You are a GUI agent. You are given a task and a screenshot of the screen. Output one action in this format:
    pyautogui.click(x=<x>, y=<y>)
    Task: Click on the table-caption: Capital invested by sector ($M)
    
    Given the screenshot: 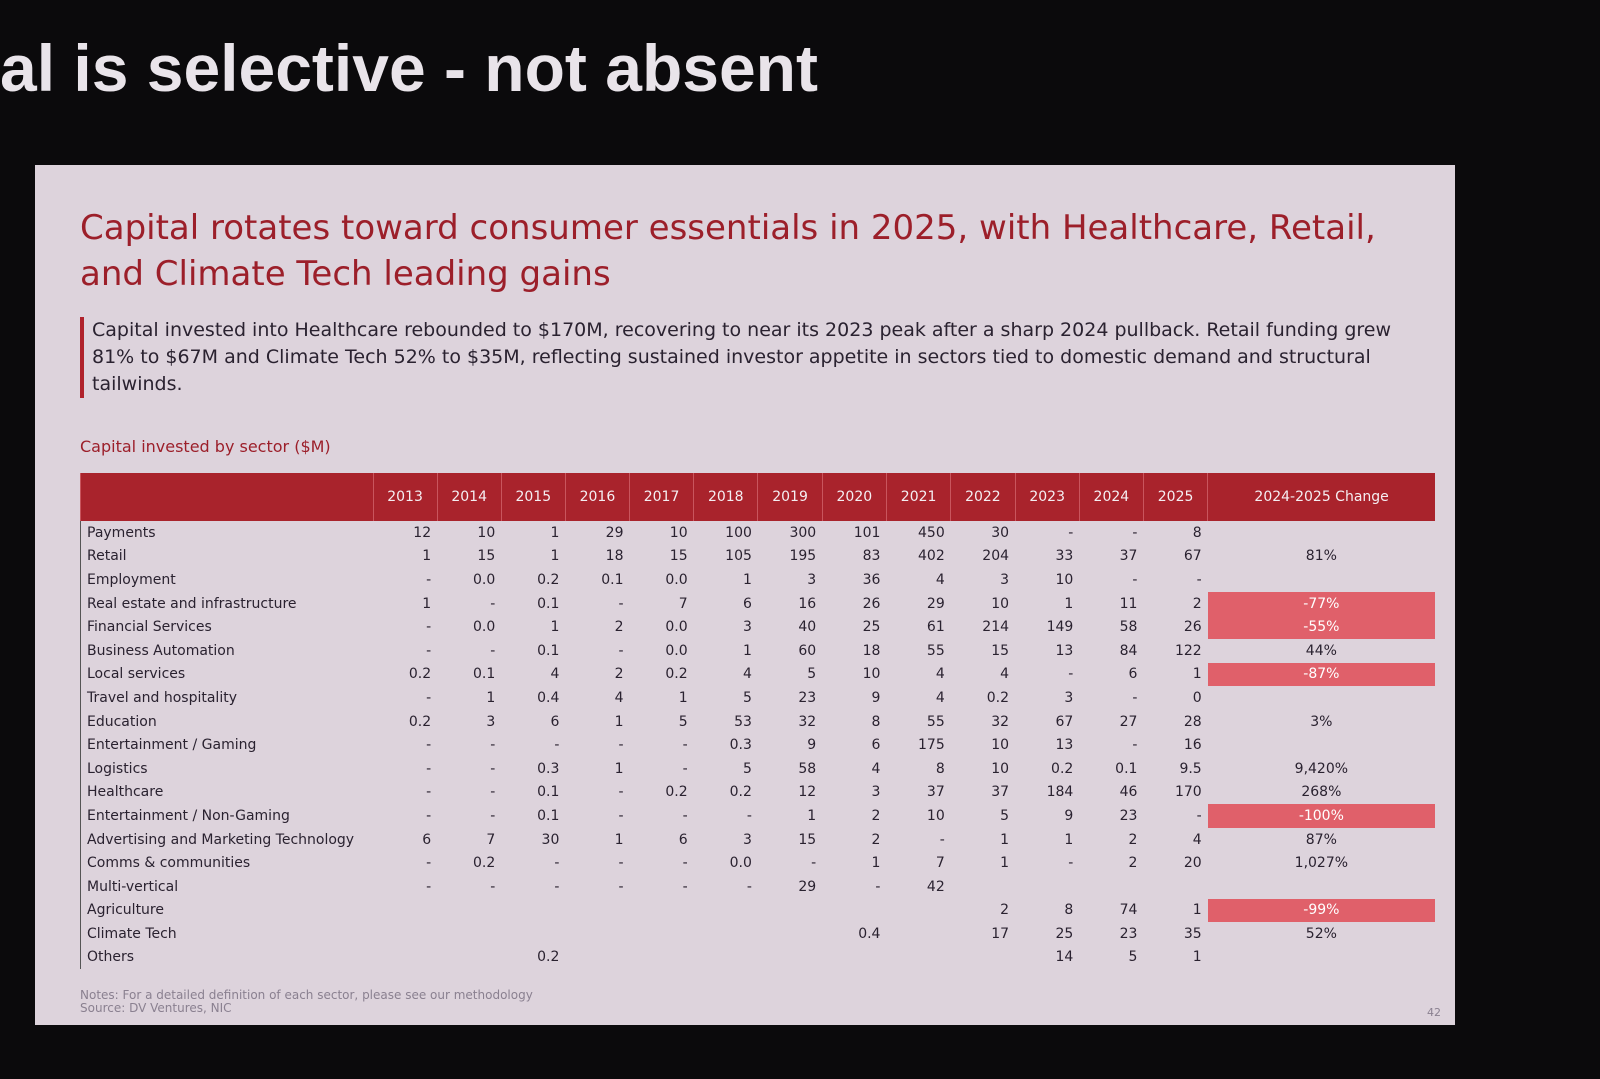 What is the action you would take?
    pyautogui.click(x=205, y=446)
    